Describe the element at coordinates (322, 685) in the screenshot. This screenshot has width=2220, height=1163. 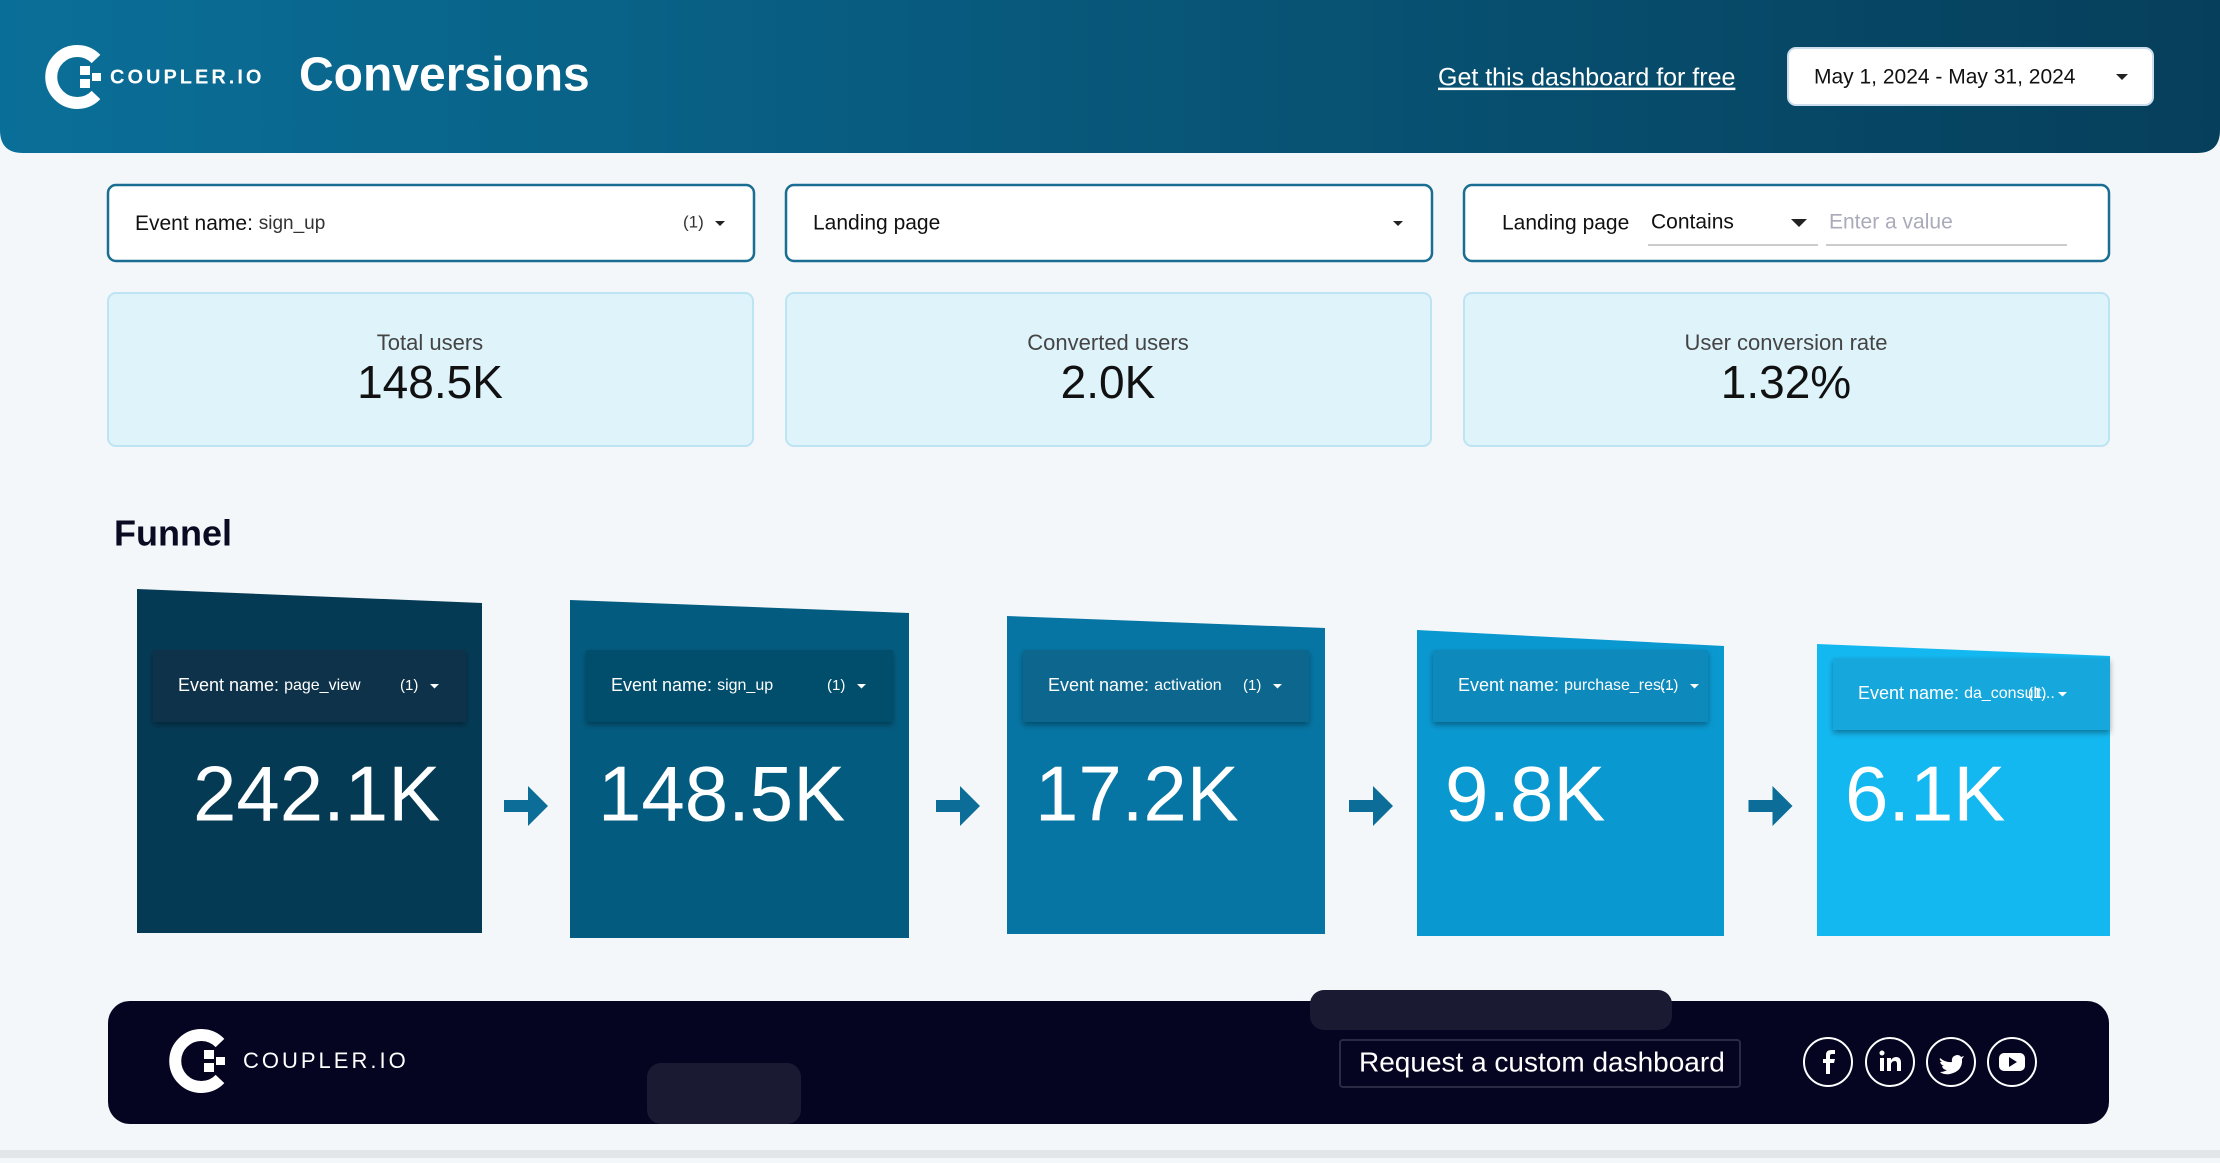
I see `value: page_view` at that location.